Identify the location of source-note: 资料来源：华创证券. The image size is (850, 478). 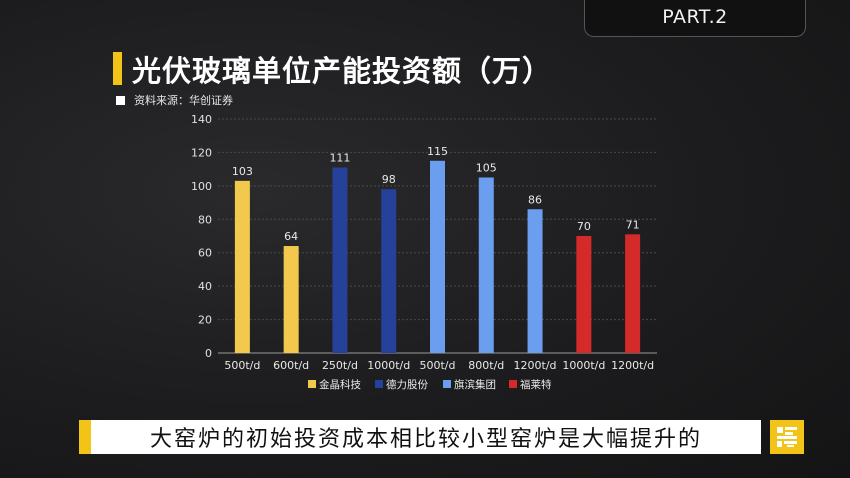
(174, 100).